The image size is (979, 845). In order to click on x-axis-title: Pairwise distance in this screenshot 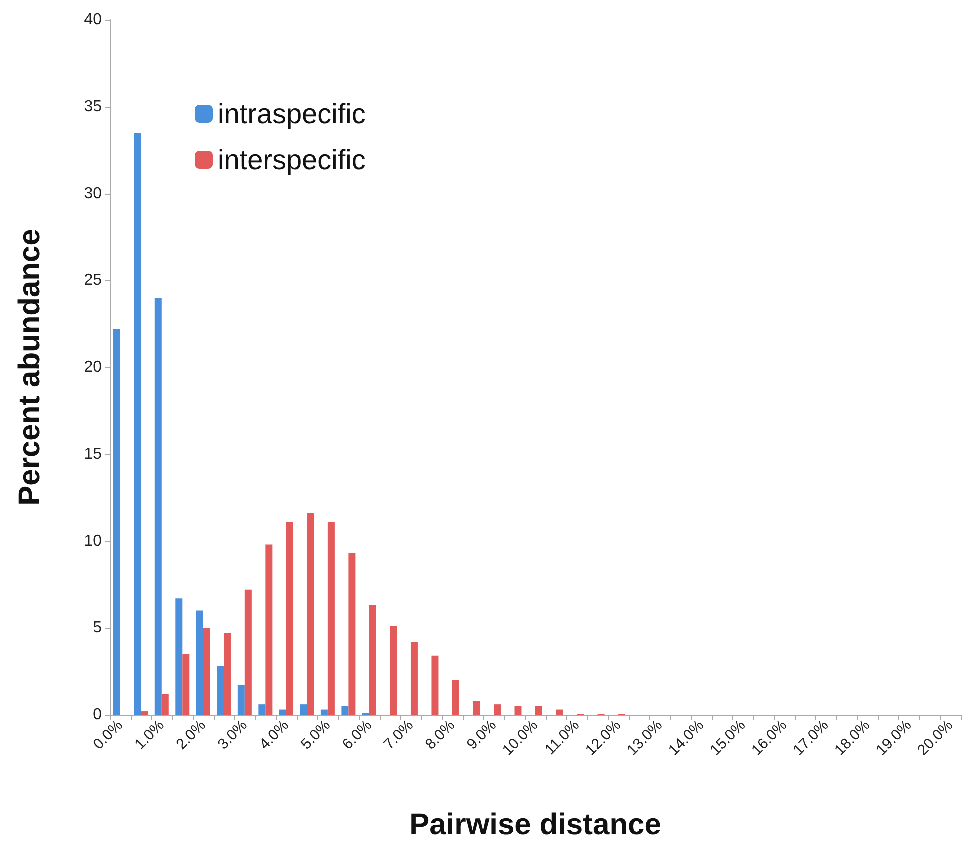, I will do `click(536, 825)`.